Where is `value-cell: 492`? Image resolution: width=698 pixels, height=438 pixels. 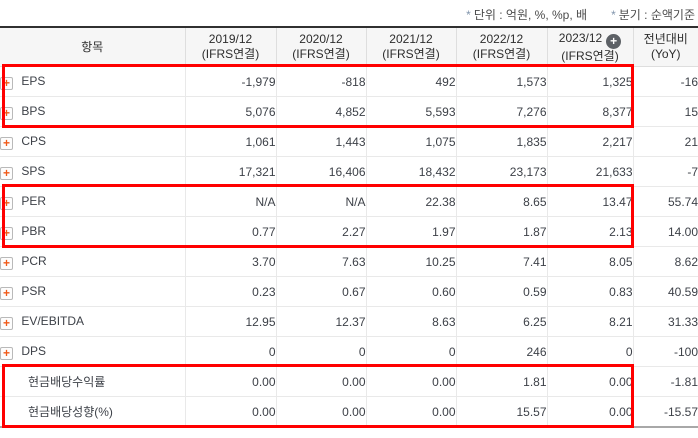
value-cell: 492 is located at coordinates (411, 81).